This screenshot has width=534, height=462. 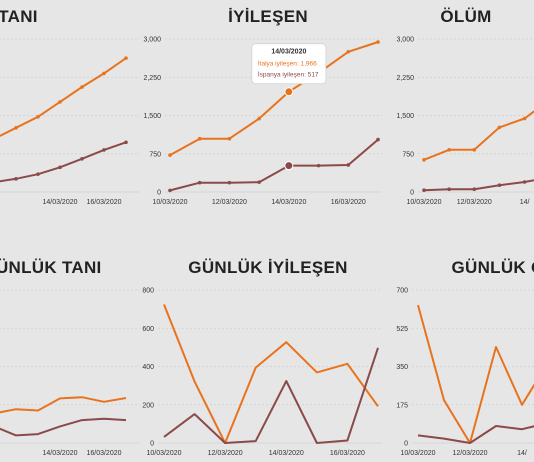 I want to click on y-tick-label: 800, so click(x=148, y=291).